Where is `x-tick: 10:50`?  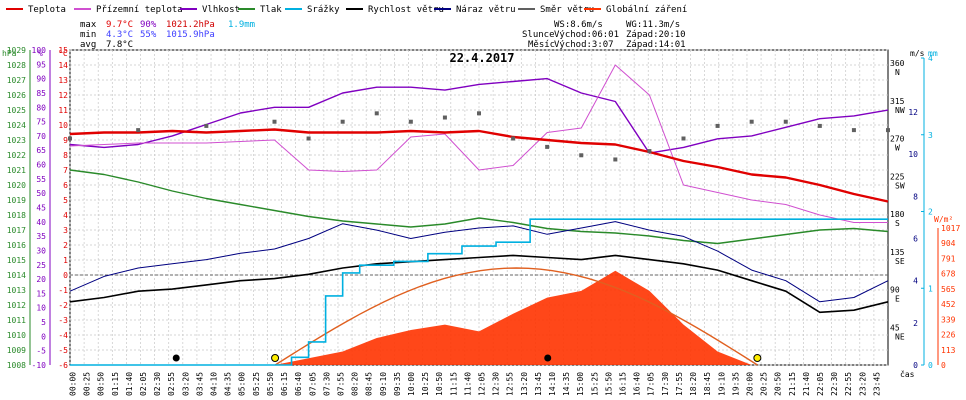 x-tick: 10:50 is located at coordinates (439, 384).